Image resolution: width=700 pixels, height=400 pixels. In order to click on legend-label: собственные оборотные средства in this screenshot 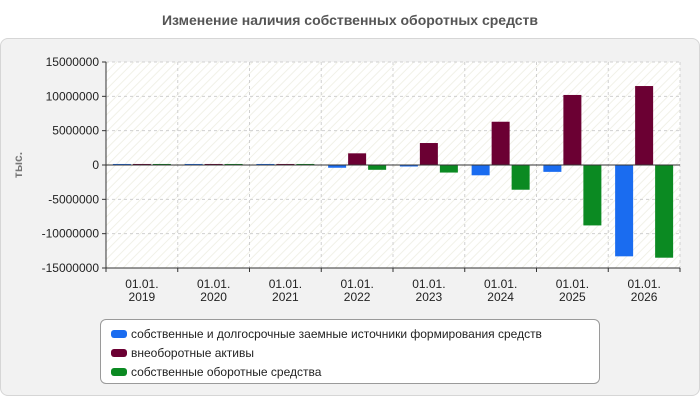, I will do `click(226, 371)`.